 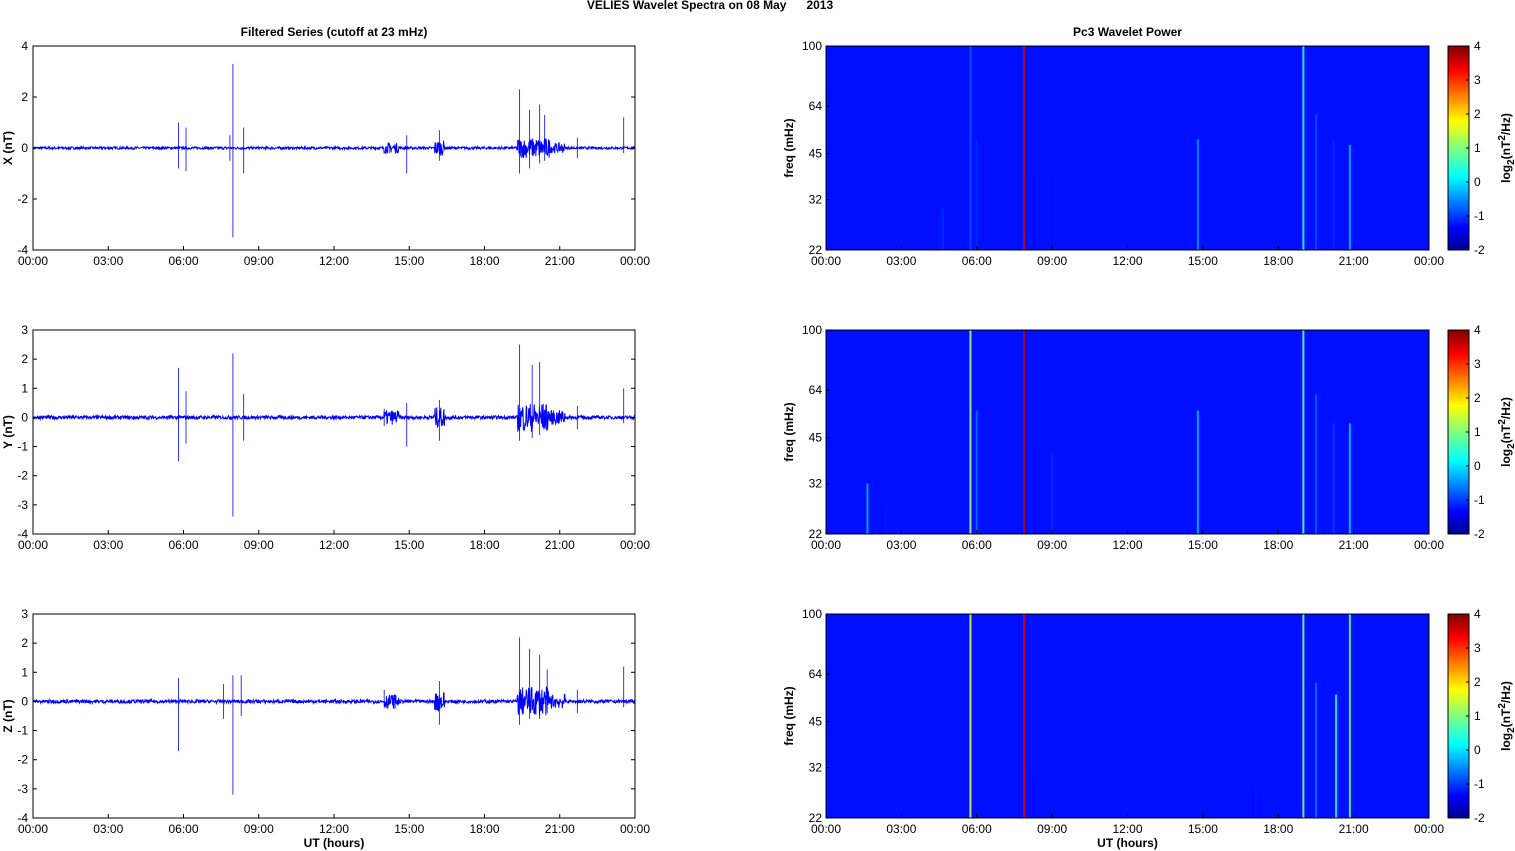 What do you see at coordinates (1458, 432) in the screenshot?
I see `colorbar-gradient` at bounding box center [1458, 432].